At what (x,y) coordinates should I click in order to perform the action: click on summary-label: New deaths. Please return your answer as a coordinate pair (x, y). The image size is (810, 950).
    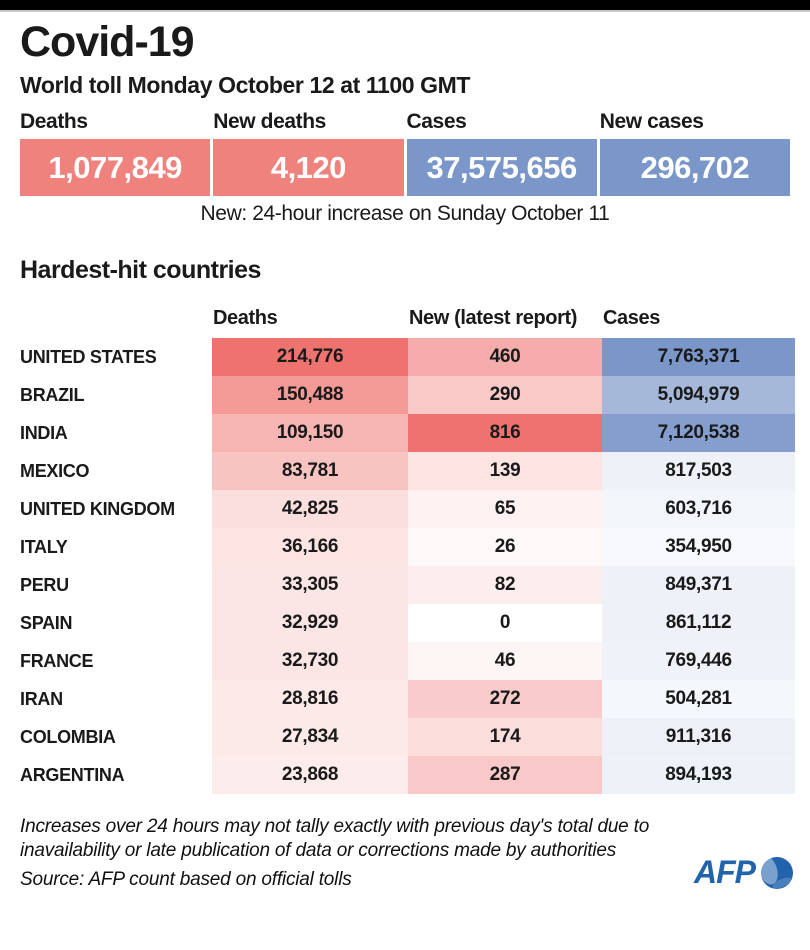
    Looking at the image, I should click on (269, 121).